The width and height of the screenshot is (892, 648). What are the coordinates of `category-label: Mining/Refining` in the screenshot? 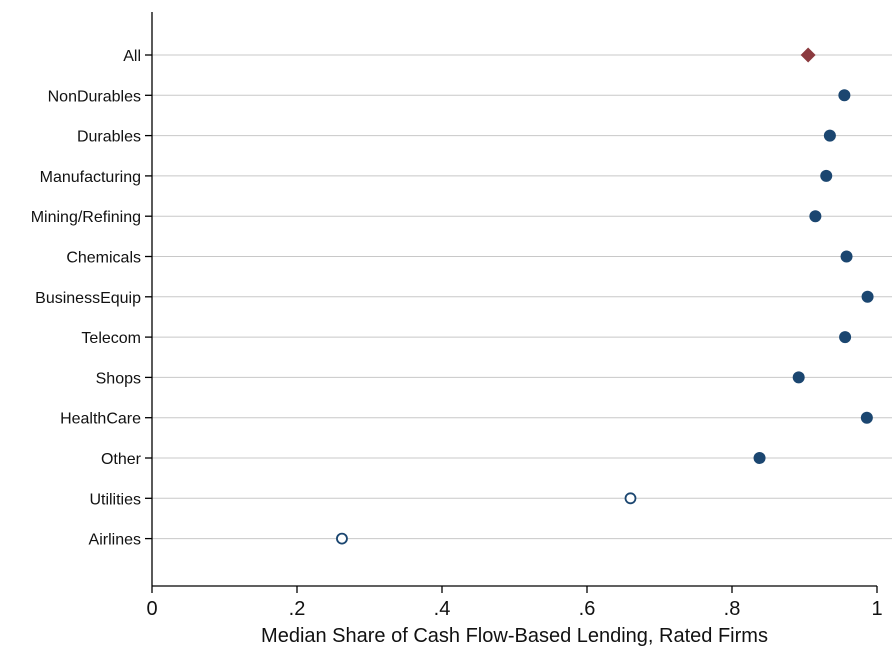 It's located at (86, 217).